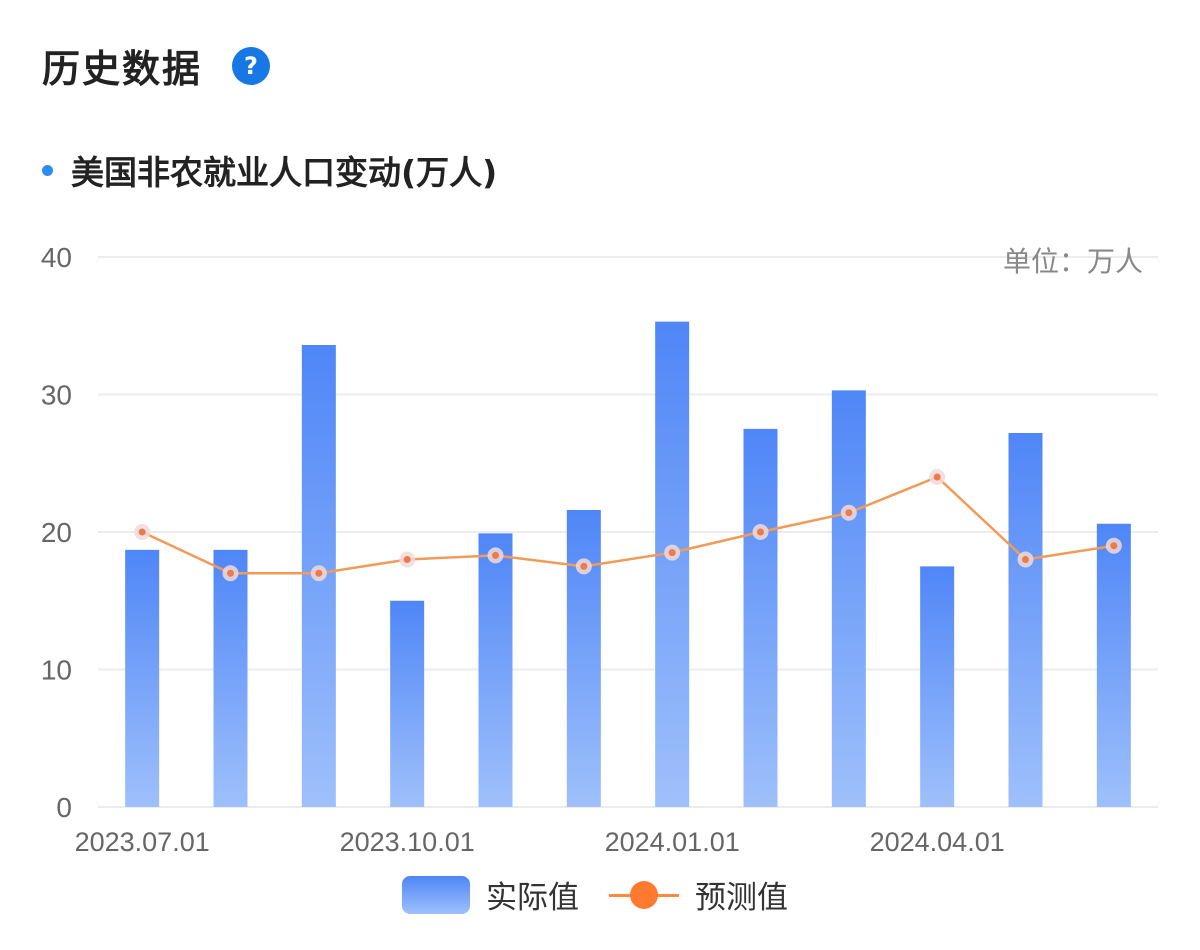  What do you see at coordinates (683, 894) in the screenshot?
I see `legend-item-forecast: 预测值` at bounding box center [683, 894].